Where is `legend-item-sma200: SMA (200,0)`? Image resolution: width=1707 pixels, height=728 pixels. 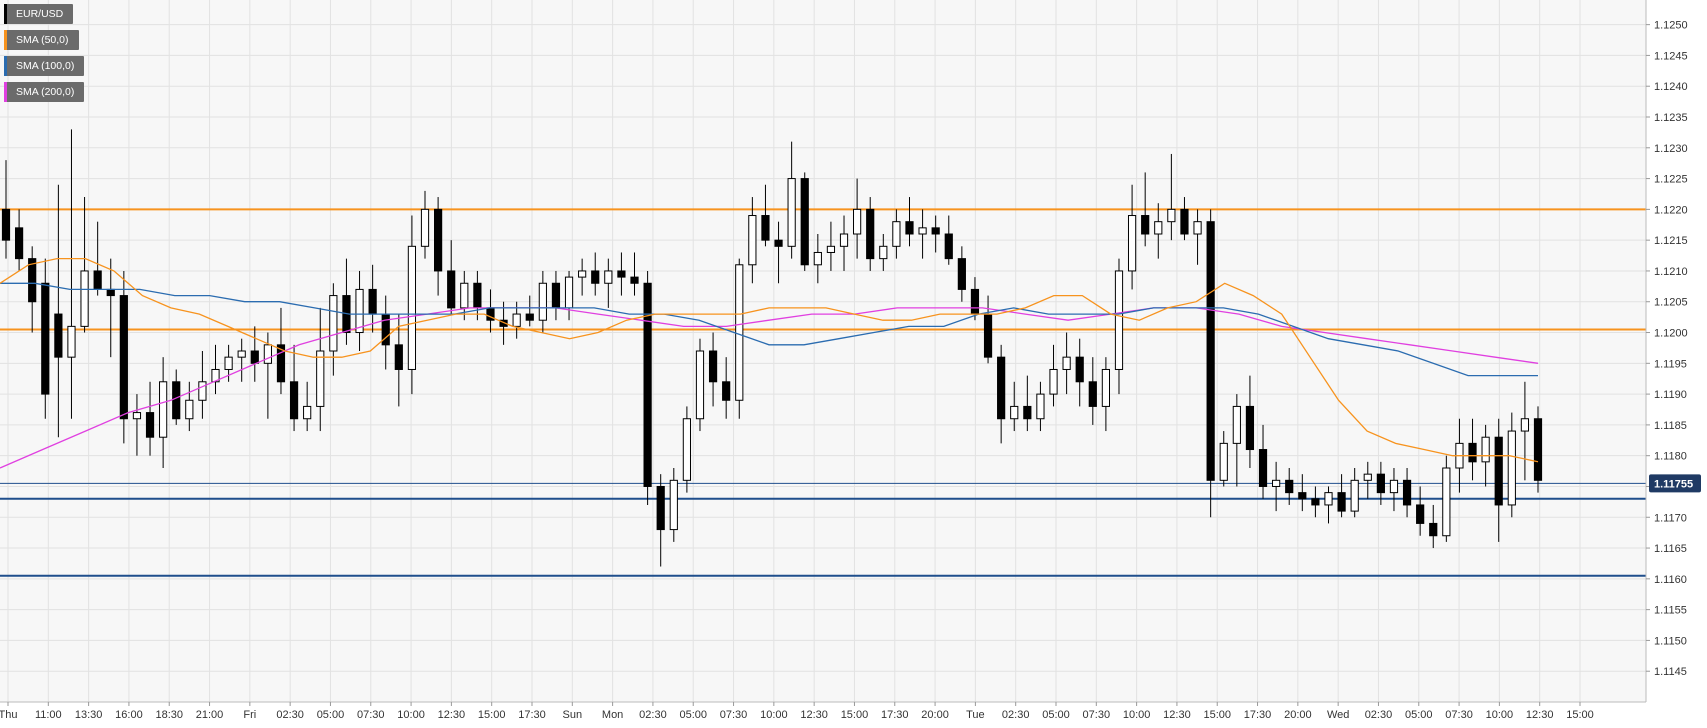
legend-item-sma200: SMA (200,0) is located at coordinates (44, 92).